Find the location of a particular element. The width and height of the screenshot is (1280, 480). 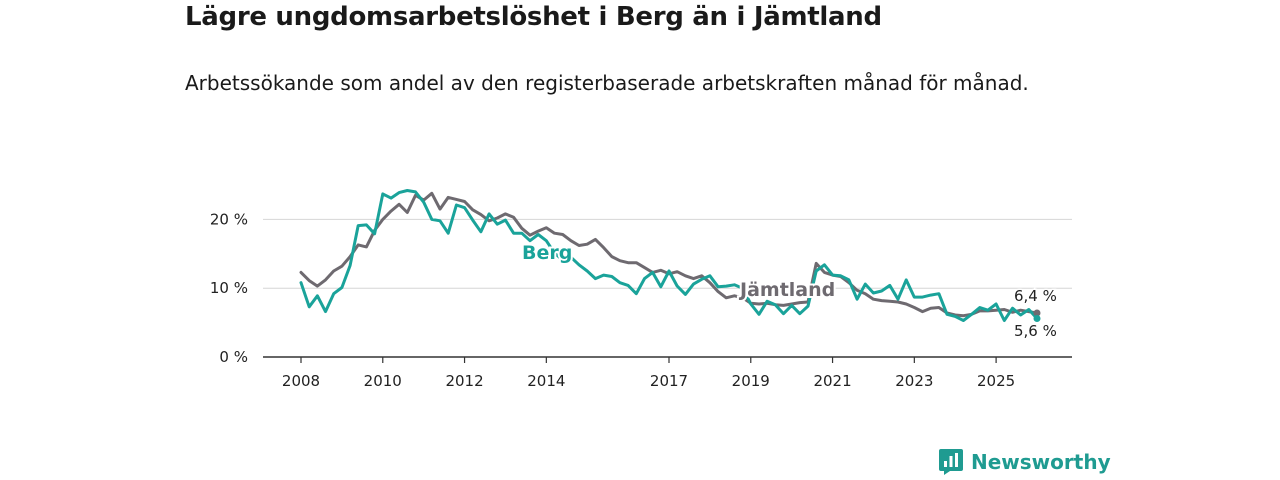

end-point-jämtland is located at coordinates (1037, 313).